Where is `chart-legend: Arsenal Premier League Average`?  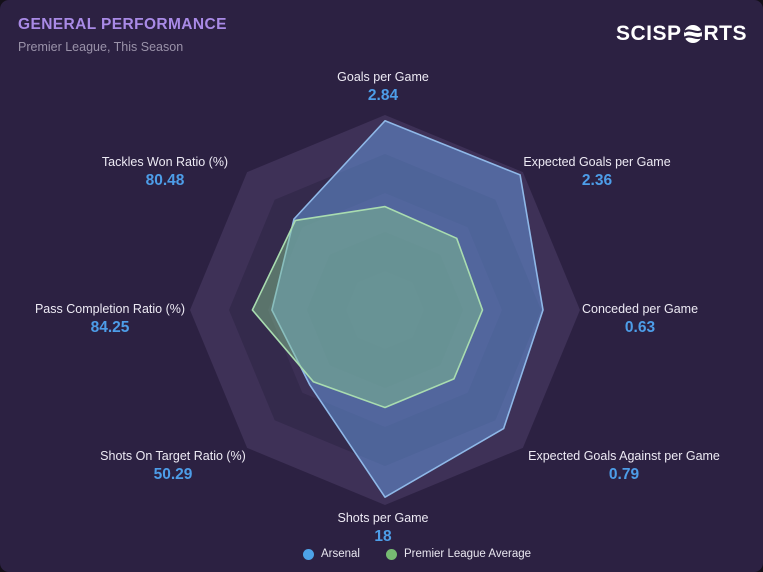 chart-legend: Arsenal Premier League Average is located at coordinates (417, 554).